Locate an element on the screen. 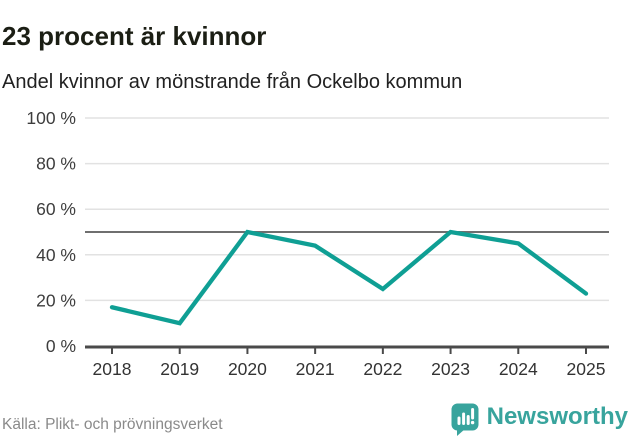 The height and width of the screenshot is (439, 631). source-note: Källa: Plikt- och prövningsverket is located at coordinates (112, 424).